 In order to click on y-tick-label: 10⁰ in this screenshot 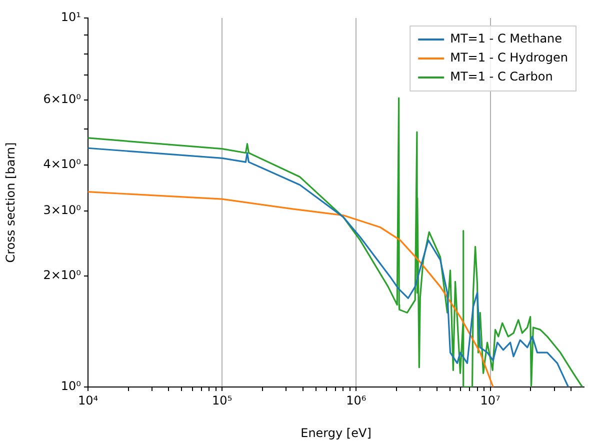, I will do `click(71, 386)`.